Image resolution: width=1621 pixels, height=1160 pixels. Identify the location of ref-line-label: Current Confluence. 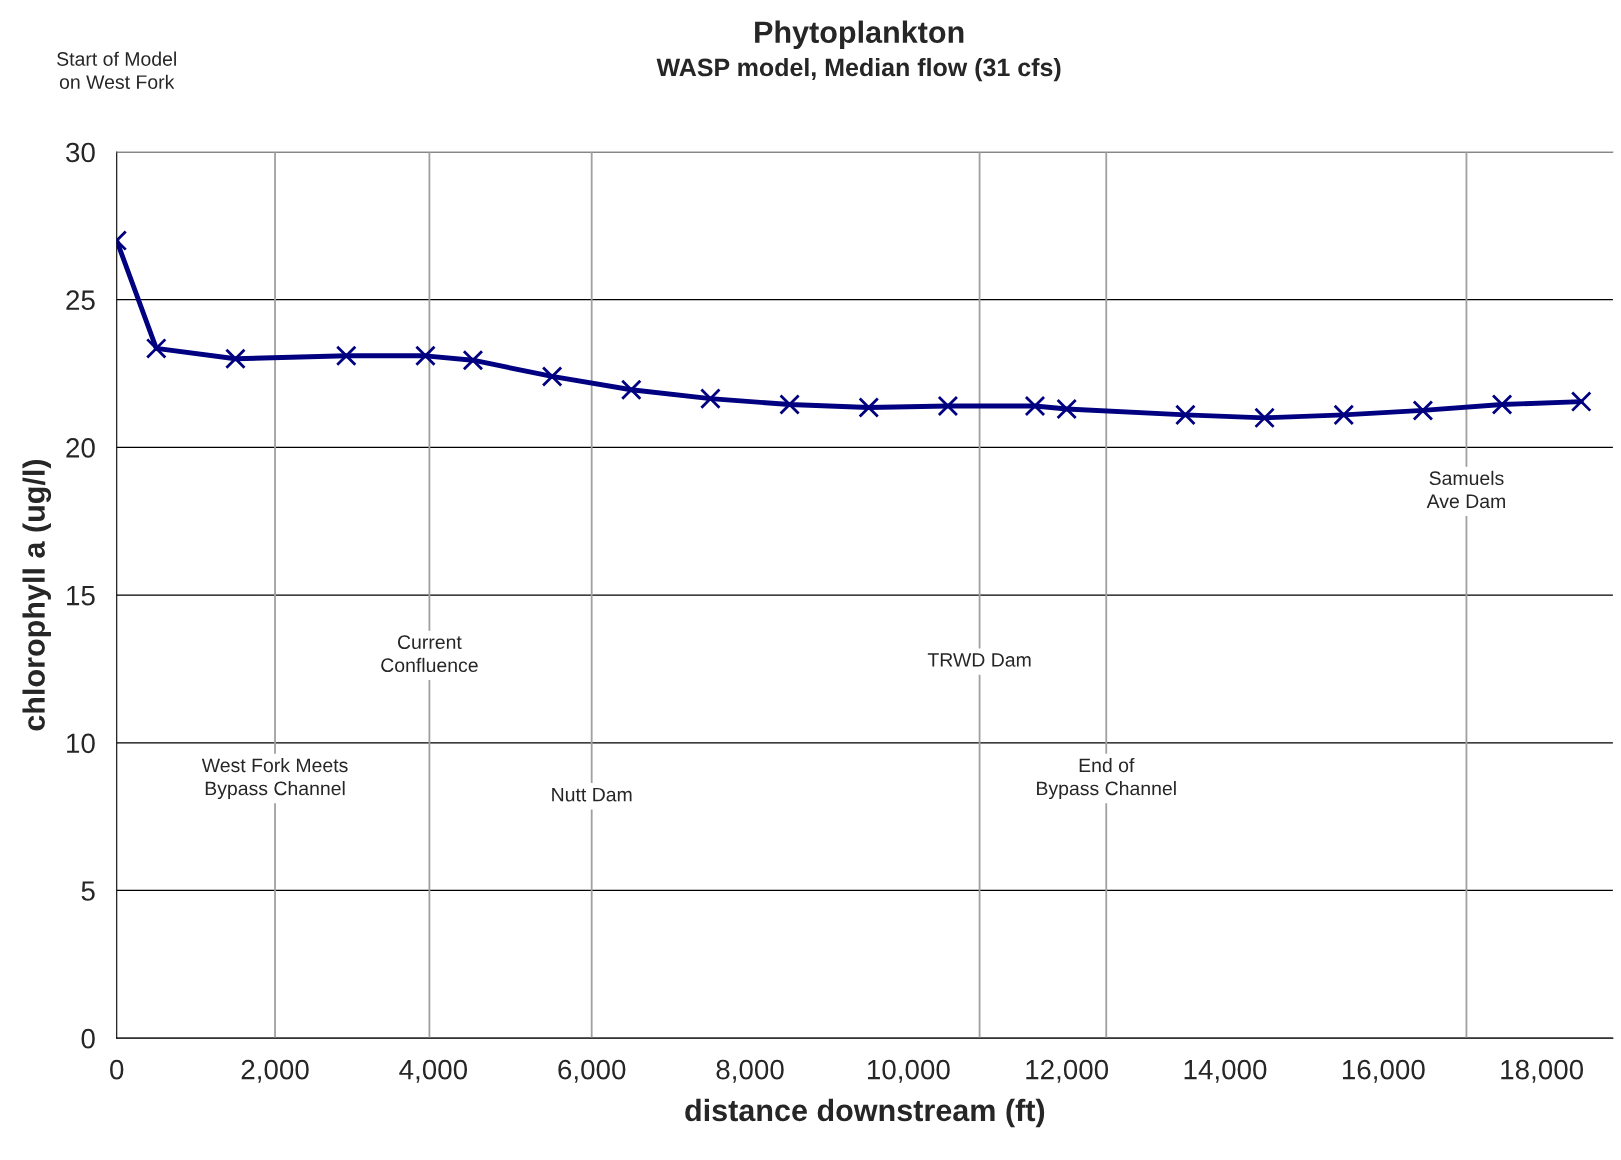
(429, 654).